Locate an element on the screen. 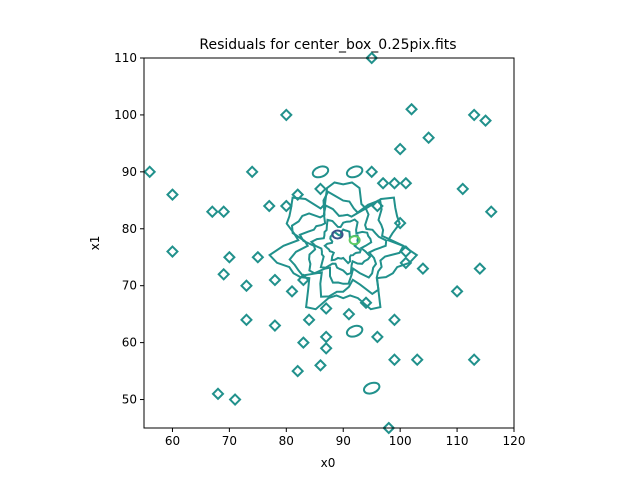  x-tick-label: 100 is located at coordinates (400, 441).